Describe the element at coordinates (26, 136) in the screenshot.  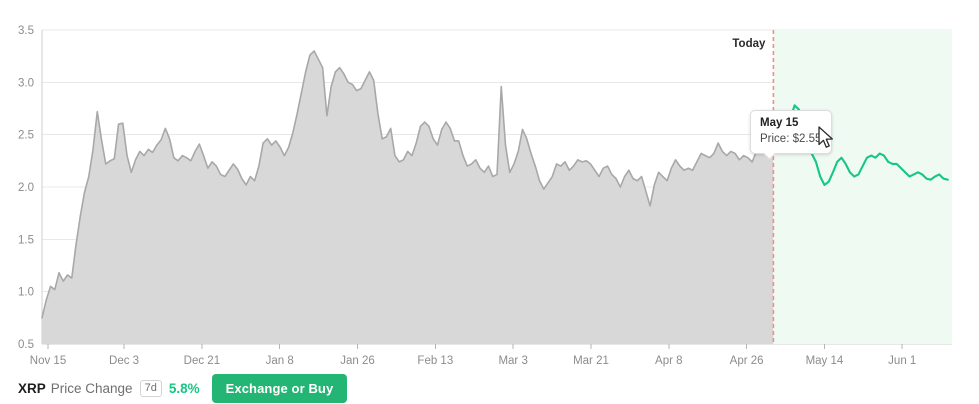
I see `y-axis-tick: 2.5` at that location.